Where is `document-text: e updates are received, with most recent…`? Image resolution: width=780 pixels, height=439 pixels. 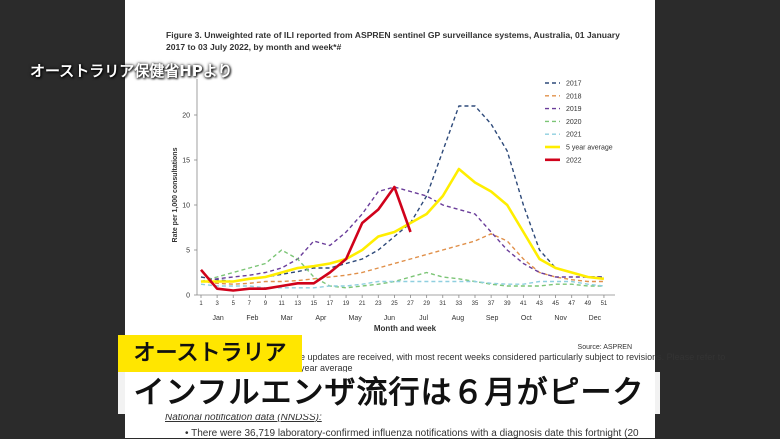 document-text: e updates are received, with most recent… is located at coordinates (513, 357).